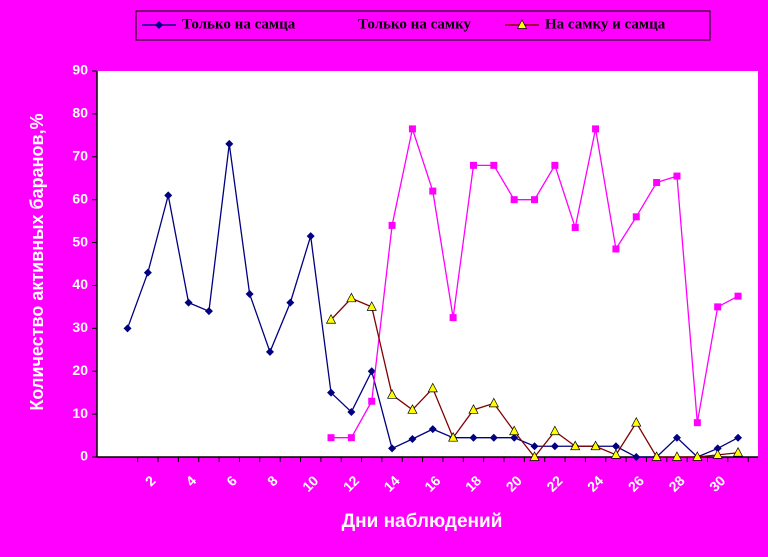  I want to click on y-tick-label: 90, so click(80, 70).